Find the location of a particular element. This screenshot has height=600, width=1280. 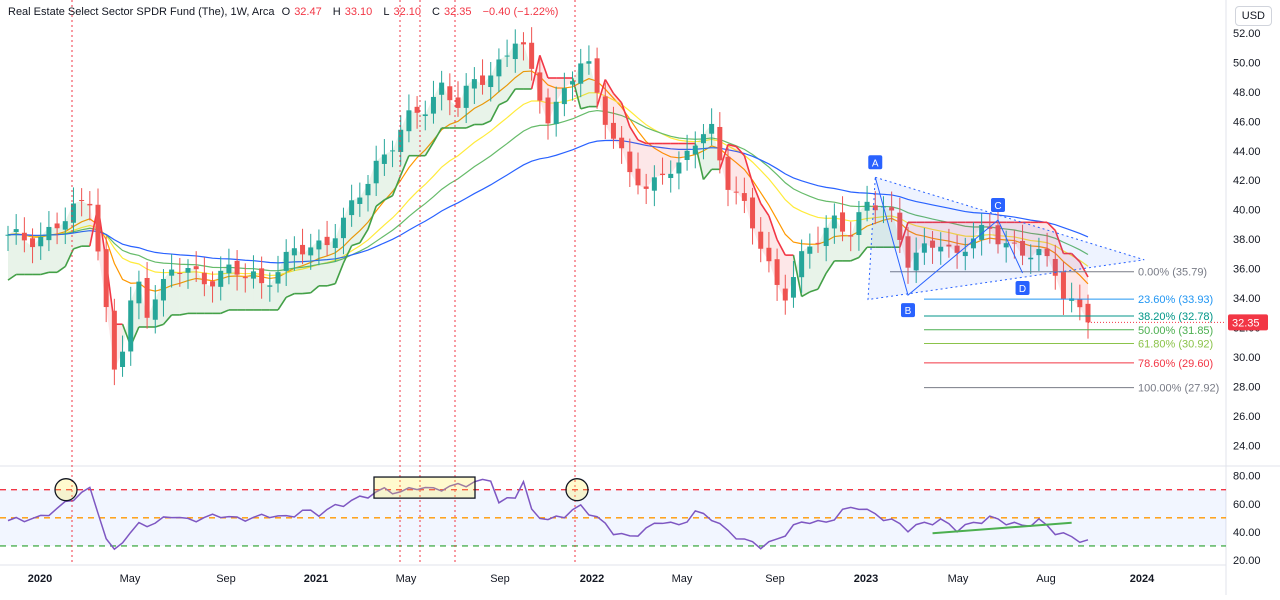

last-price-badge is located at coordinates (1248, 322).